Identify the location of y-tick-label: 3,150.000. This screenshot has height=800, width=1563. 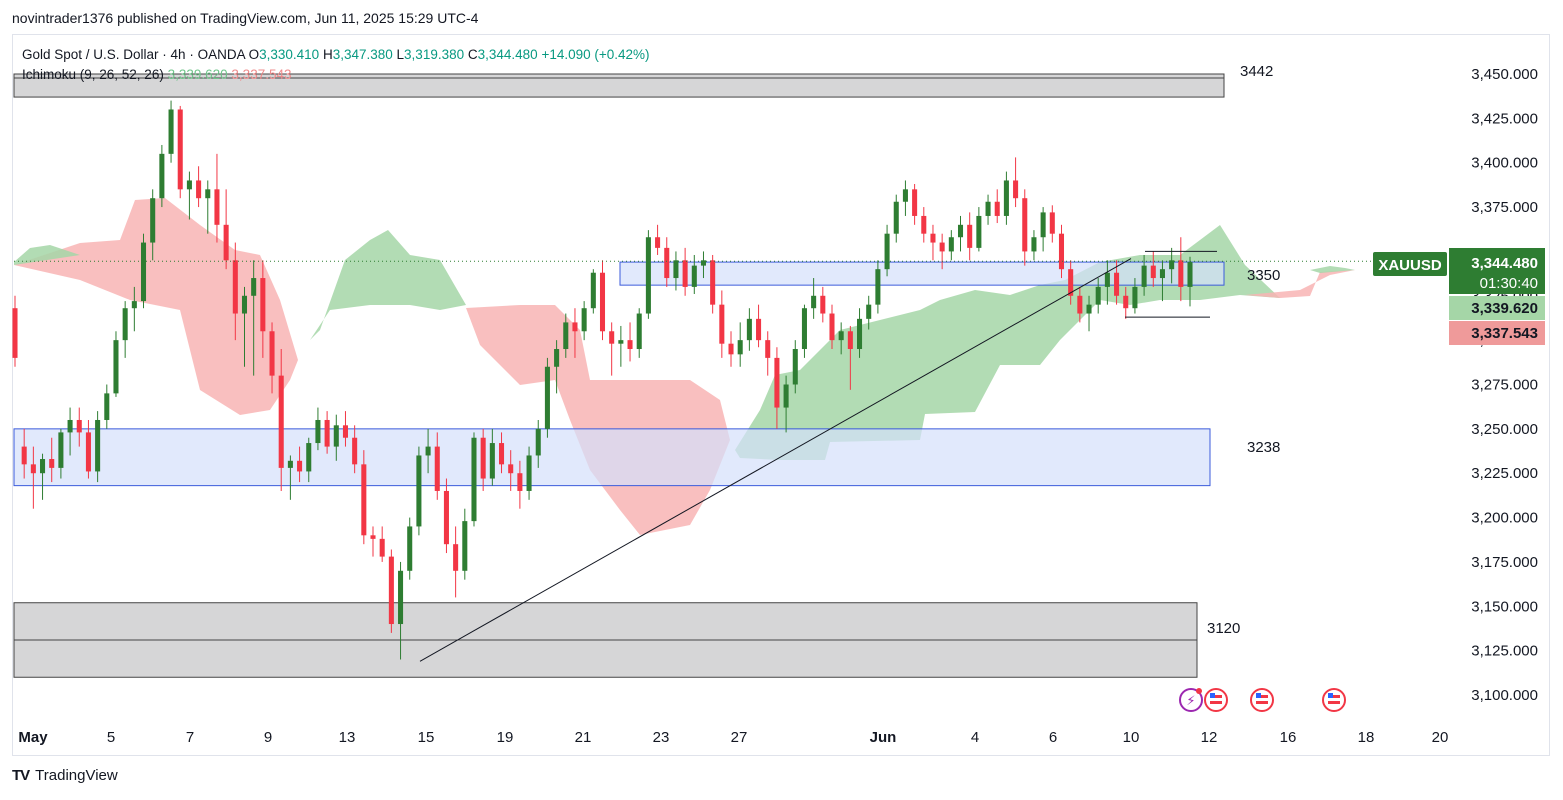
(1504, 606).